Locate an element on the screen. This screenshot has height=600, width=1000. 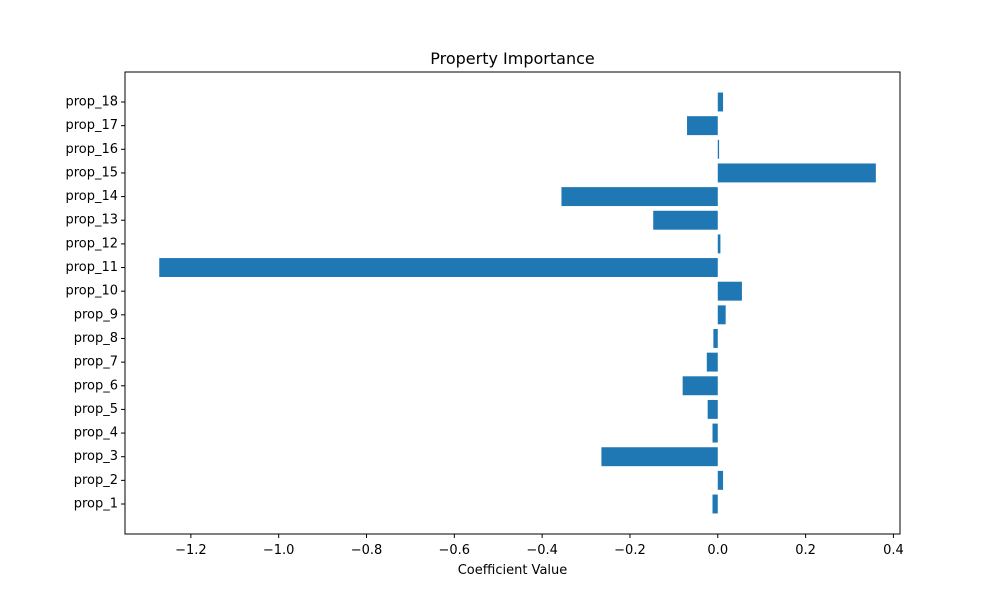
y-tick-label: prop_6 is located at coordinates (96, 385).